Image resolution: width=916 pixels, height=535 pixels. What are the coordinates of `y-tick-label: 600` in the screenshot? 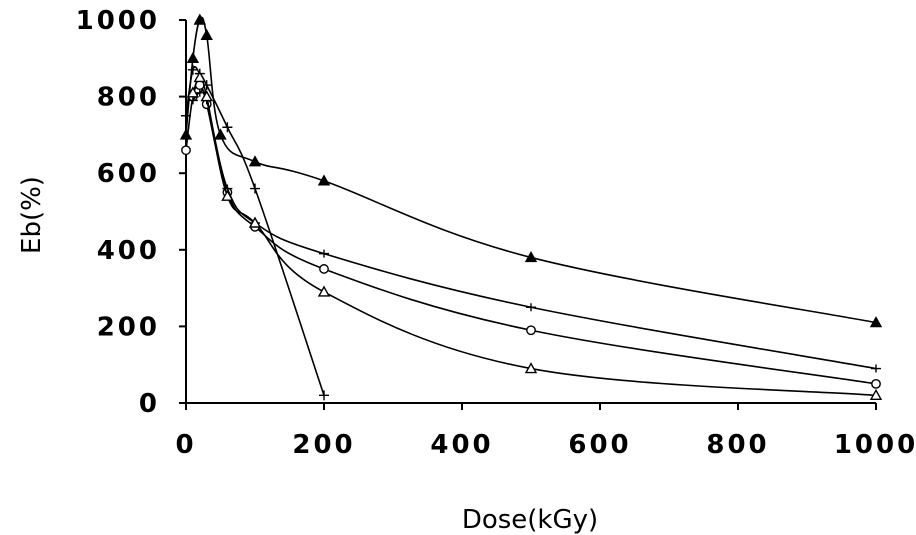 It's located at (128, 174).